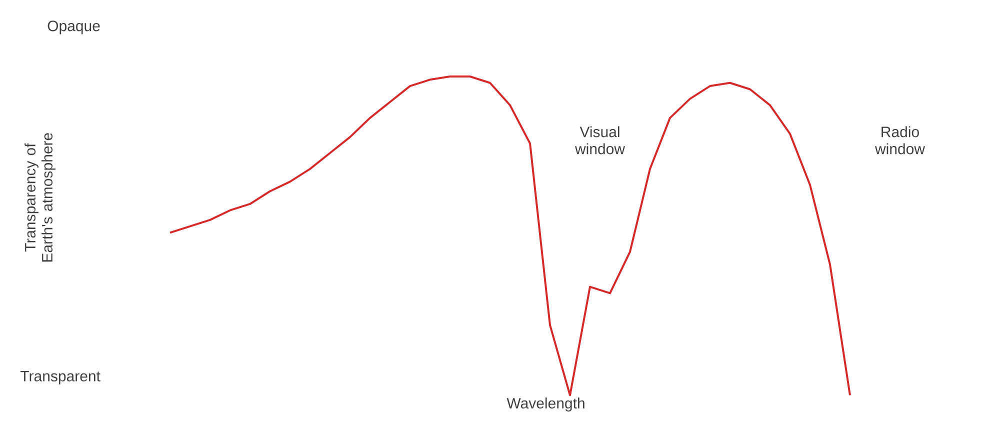  What do you see at coordinates (900, 140) in the screenshot?
I see `text: Radio window` at bounding box center [900, 140].